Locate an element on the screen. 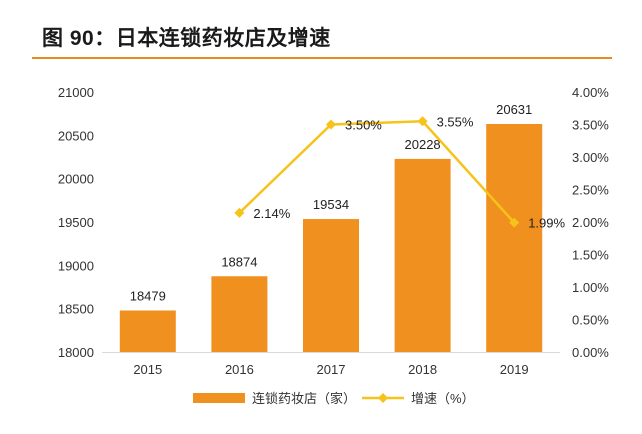  bar-data-label: 20631 is located at coordinates (514, 109).